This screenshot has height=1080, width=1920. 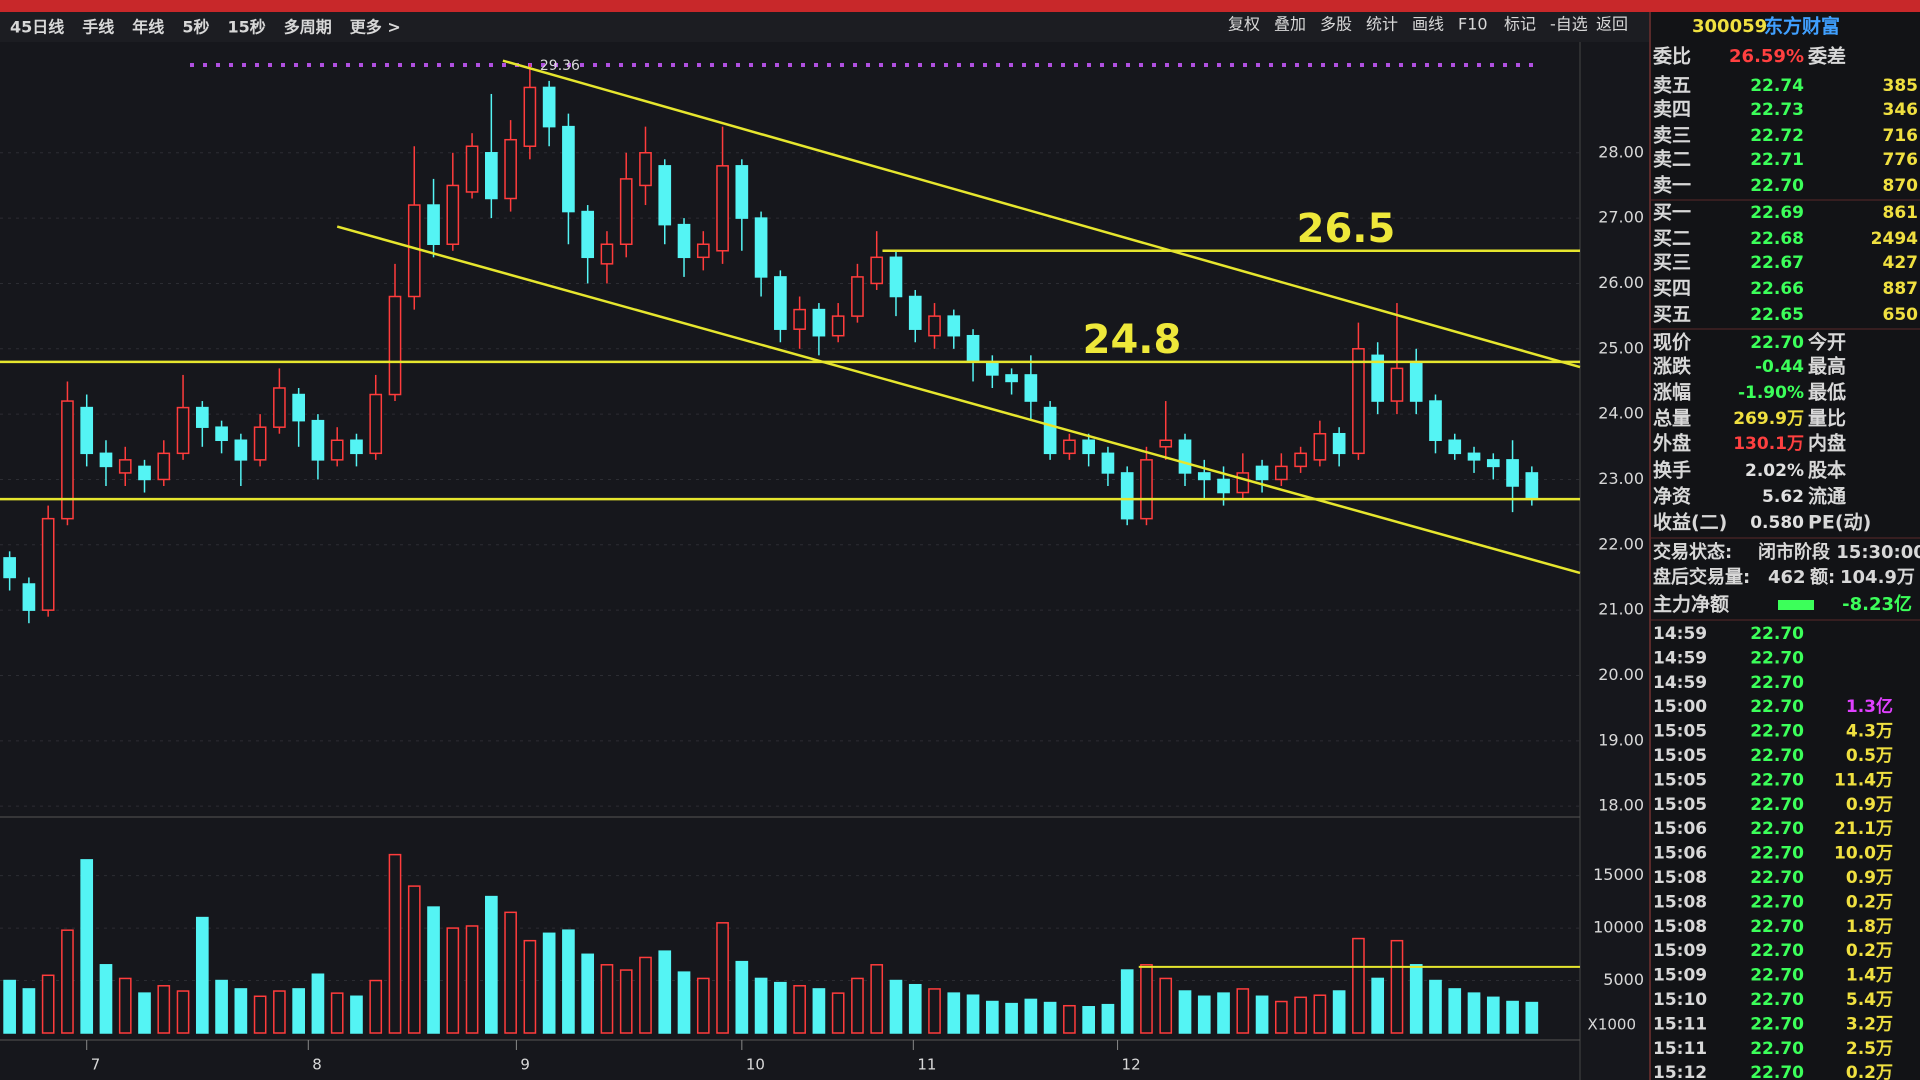 What do you see at coordinates (1901, 86) in the screenshot?
I see `order-volume: 385` at bounding box center [1901, 86].